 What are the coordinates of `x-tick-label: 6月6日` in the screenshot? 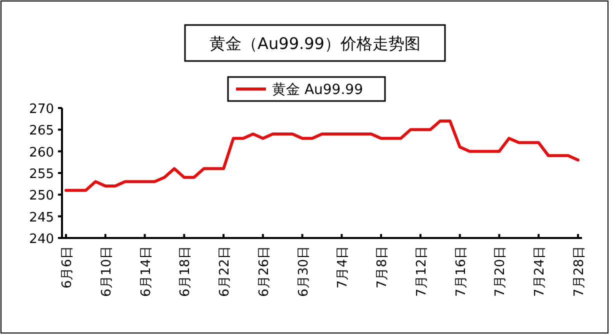 It's located at (67, 267).